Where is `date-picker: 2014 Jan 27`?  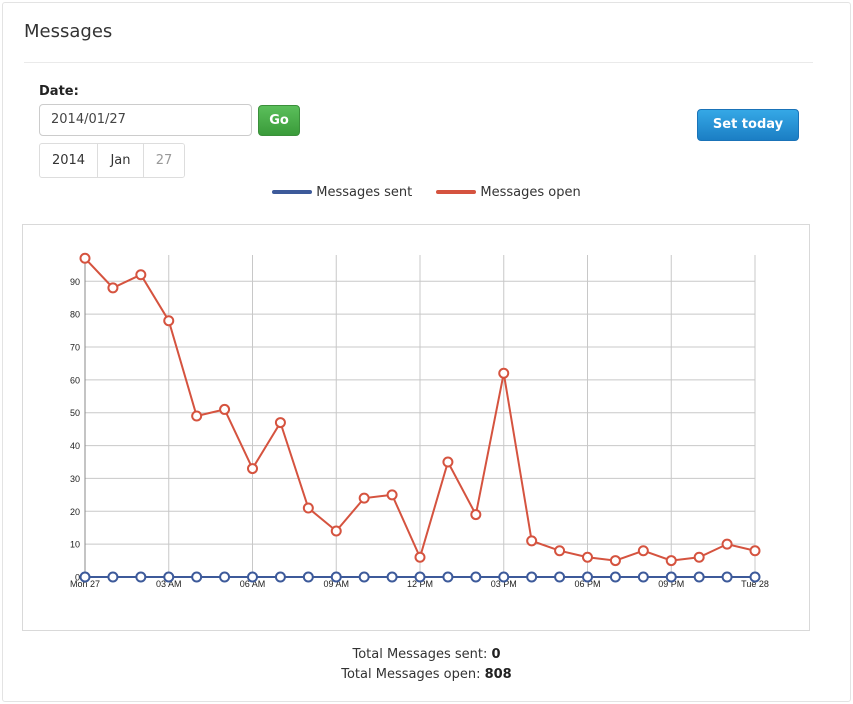
date-picker: 2014 Jan 27 is located at coordinates (112, 160).